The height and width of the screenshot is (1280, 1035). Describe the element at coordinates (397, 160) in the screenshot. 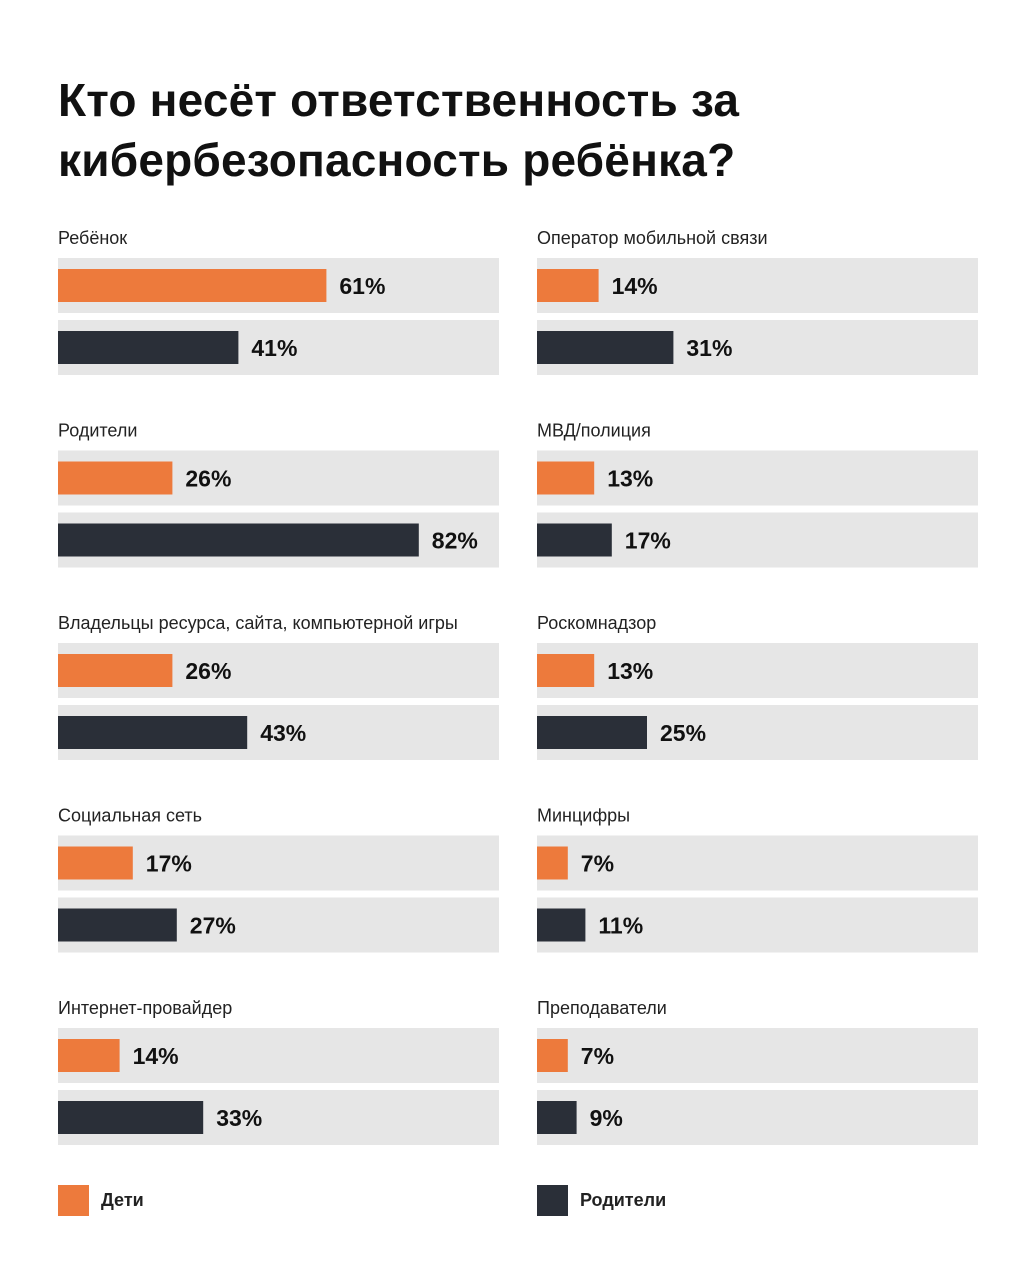

I see `title-line-2: кибербезопасность ребёнка?` at that location.